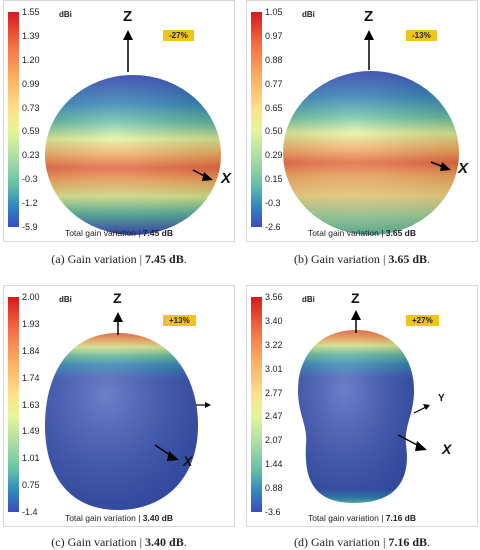  I want to click on colorbar-tick-label: 1.55, so click(31, 12).